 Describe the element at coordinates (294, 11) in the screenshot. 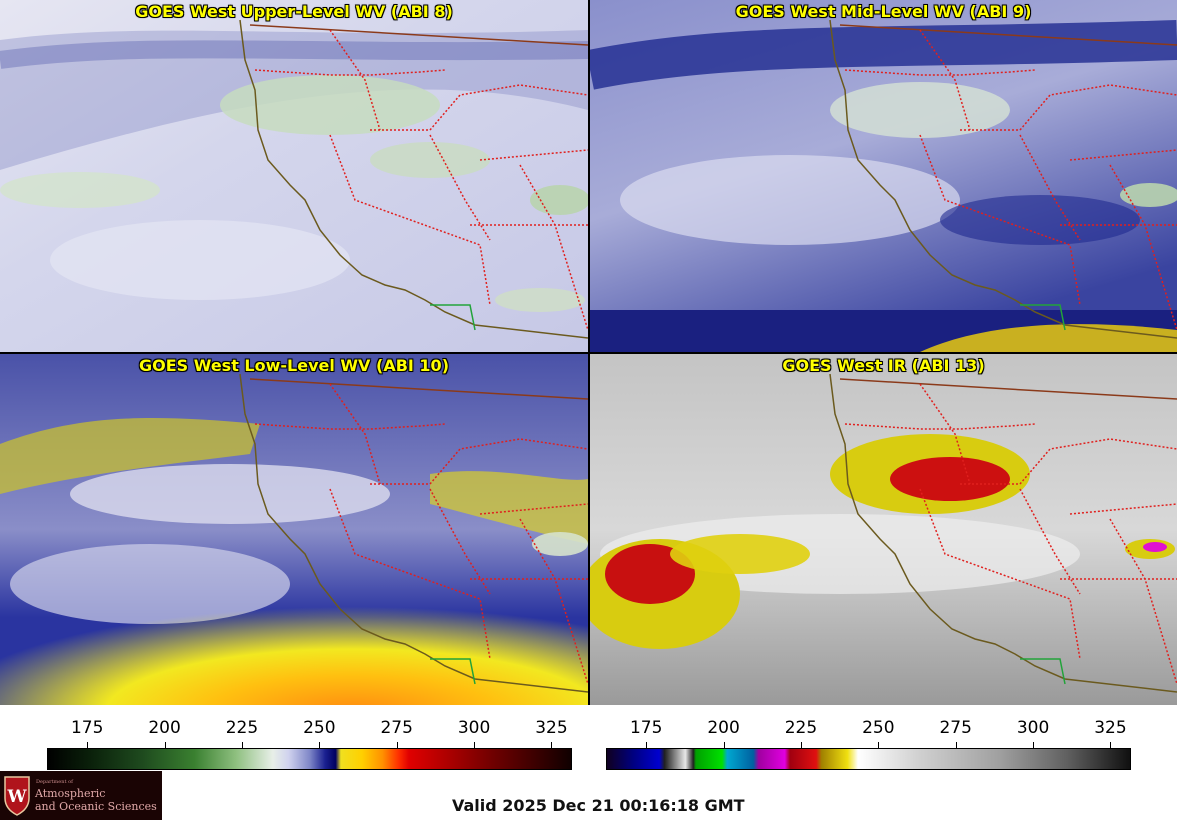

I see `panel-title: GOES West Upper-Level WV (ABI 8)` at that location.